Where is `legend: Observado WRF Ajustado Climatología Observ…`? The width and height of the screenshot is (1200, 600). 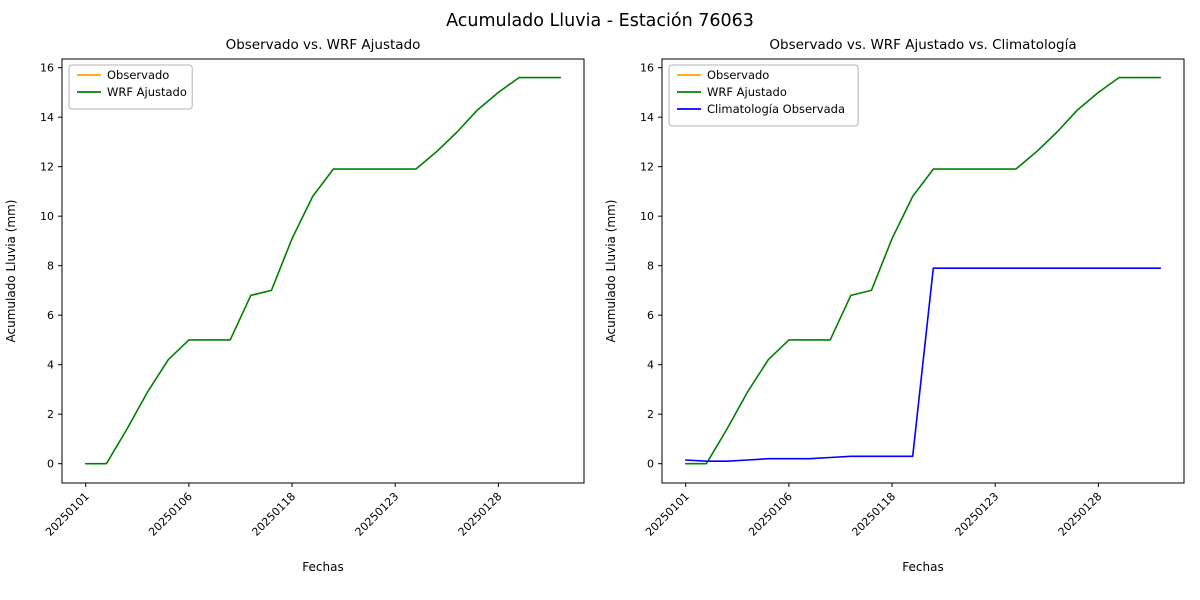
legend: Observado WRF Ajustado Climatología Observ… is located at coordinates (763, 95).